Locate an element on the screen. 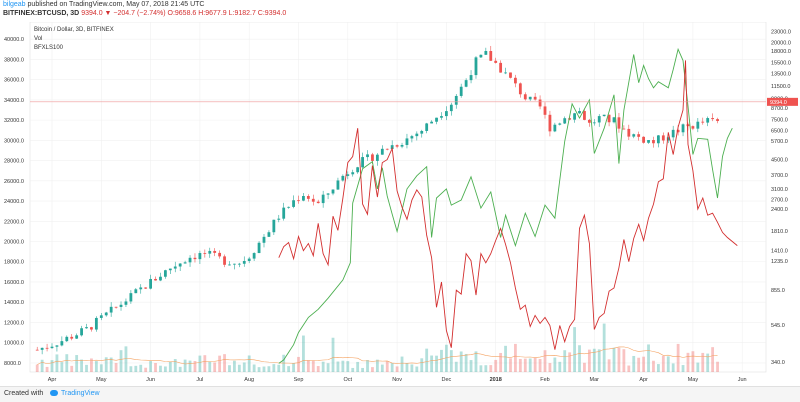 The width and height of the screenshot is (800, 402). left-tick-label: 36000.0 is located at coordinates (14, 81).